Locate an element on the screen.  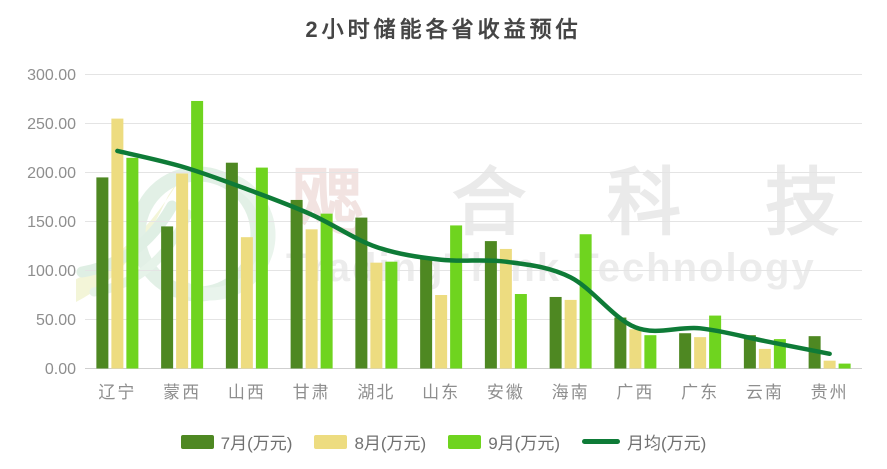
x-axis-label: 湖北 is located at coordinates (376, 392).